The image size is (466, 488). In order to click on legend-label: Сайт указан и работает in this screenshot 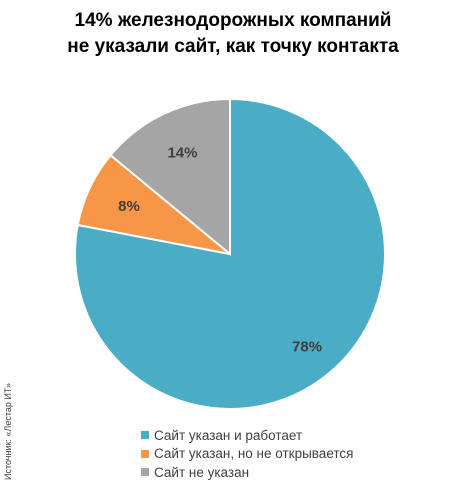, I will do `click(228, 435)`.